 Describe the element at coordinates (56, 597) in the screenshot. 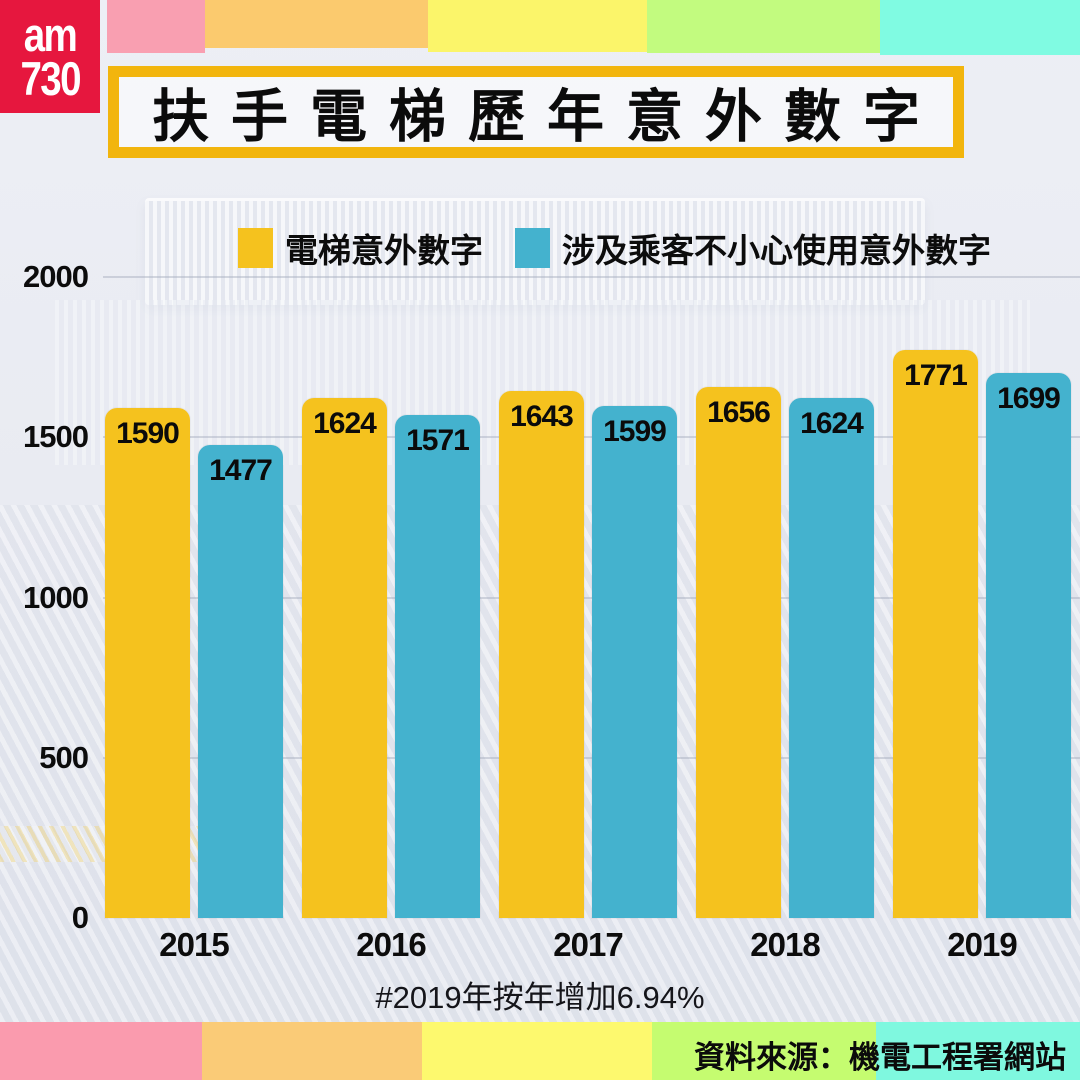

I see `y-tick-1000: 1000` at that location.